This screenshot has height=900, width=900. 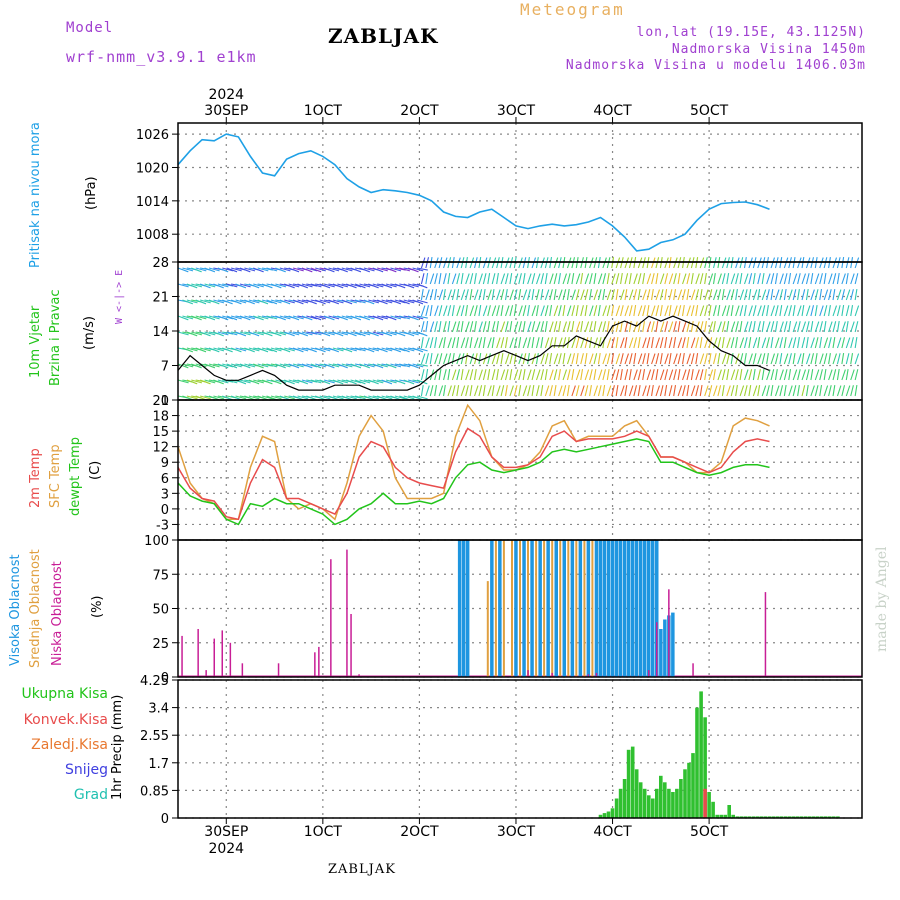 What do you see at coordinates (64, 694) in the screenshot?
I see `precip-legend-total: Ukupna Kisa` at bounding box center [64, 694].